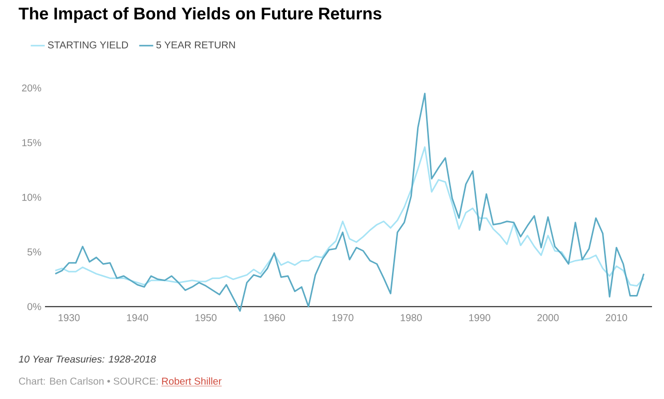 This screenshot has height=399, width=664. What do you see at coordinates (206, 318) in the screenshot?
I see `x-tick-label: 1950` at bounding box center [206, 318].